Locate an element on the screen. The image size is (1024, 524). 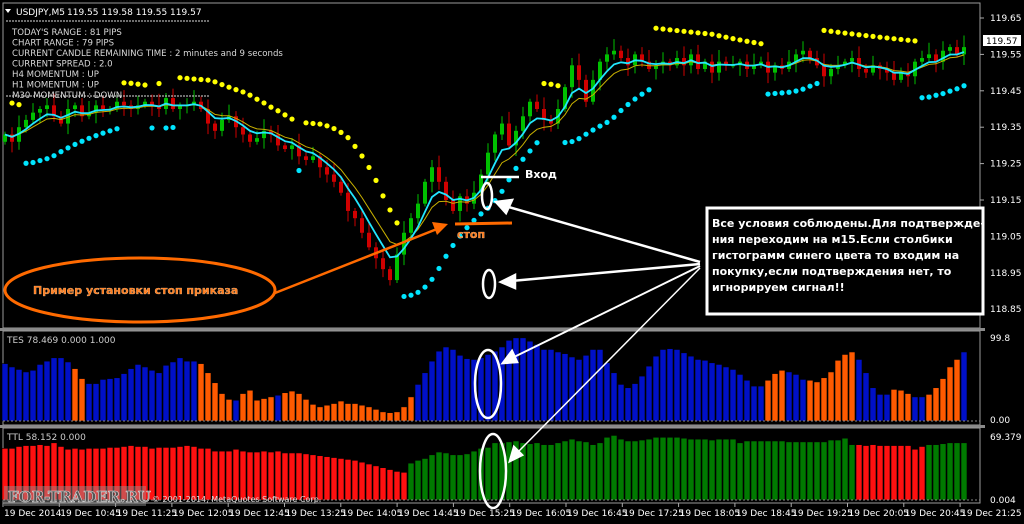
tes-max-label: 99.8 is located at coordinates (1000, 339).